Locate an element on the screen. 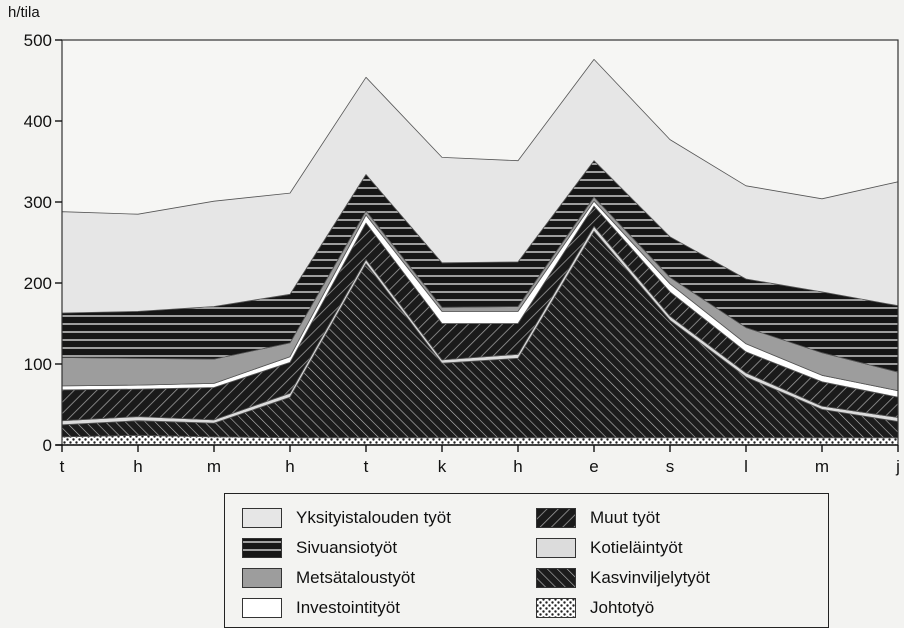  y-tick-label: 0 is located at coordinates (47, 445).